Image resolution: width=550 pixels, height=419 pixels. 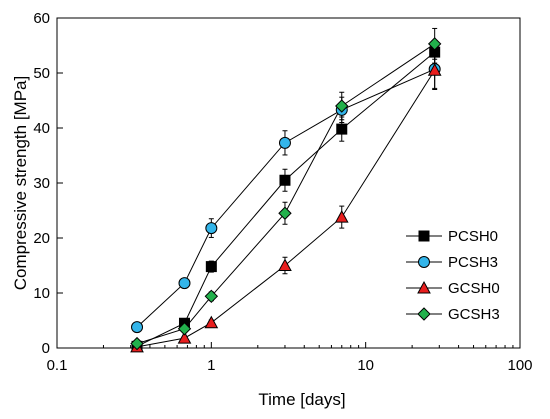 What do you see at coordinates (474, 314) in the screenshot?
I see `legend-label-gcsh3: GCSH3` at bounding box center [474, 314].